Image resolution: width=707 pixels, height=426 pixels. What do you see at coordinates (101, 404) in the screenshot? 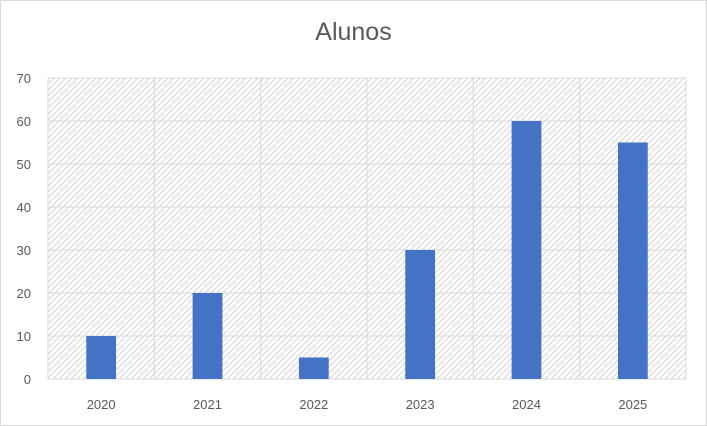
I see `x-tick-label: 2020` at bounding box center [101, 404].